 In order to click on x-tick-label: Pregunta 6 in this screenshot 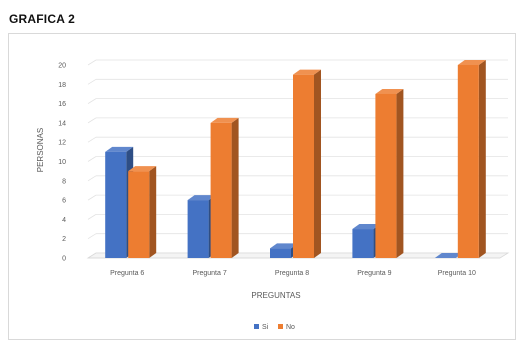, I will do `click(127, 273)`.